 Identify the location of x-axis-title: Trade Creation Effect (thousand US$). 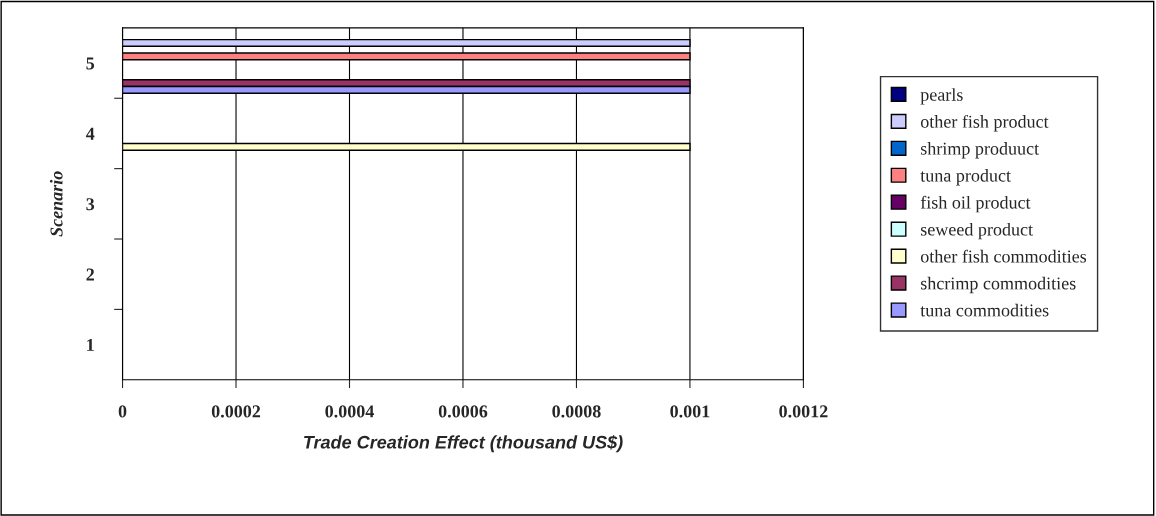
(463, 444).